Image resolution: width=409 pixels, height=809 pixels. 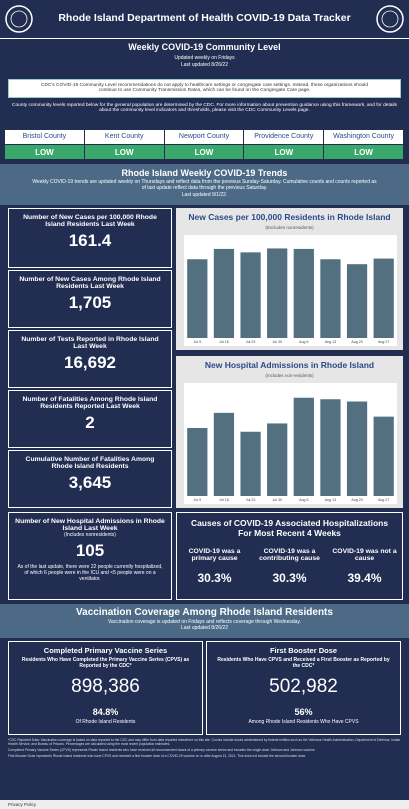 I want to click on county-name: Newport County, so click(x=204, y=137).